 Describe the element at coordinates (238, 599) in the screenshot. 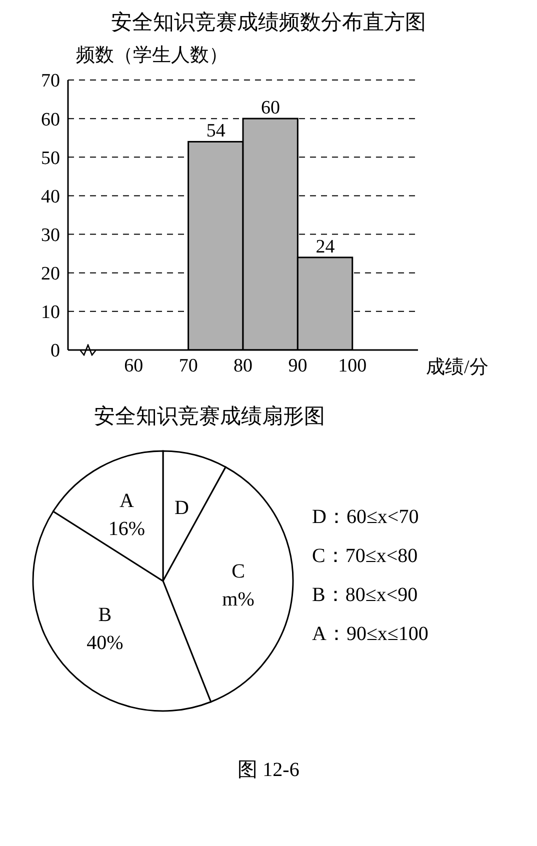

I see `data-label: m%` at that location.